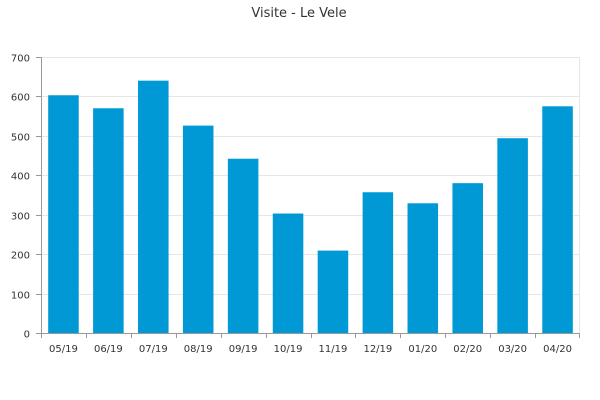 The width and height of the screenshot is (600, 400). Describe the element at coordinates (20, 256) in the screenshot. I see `y-tick-label: 200` at that location.